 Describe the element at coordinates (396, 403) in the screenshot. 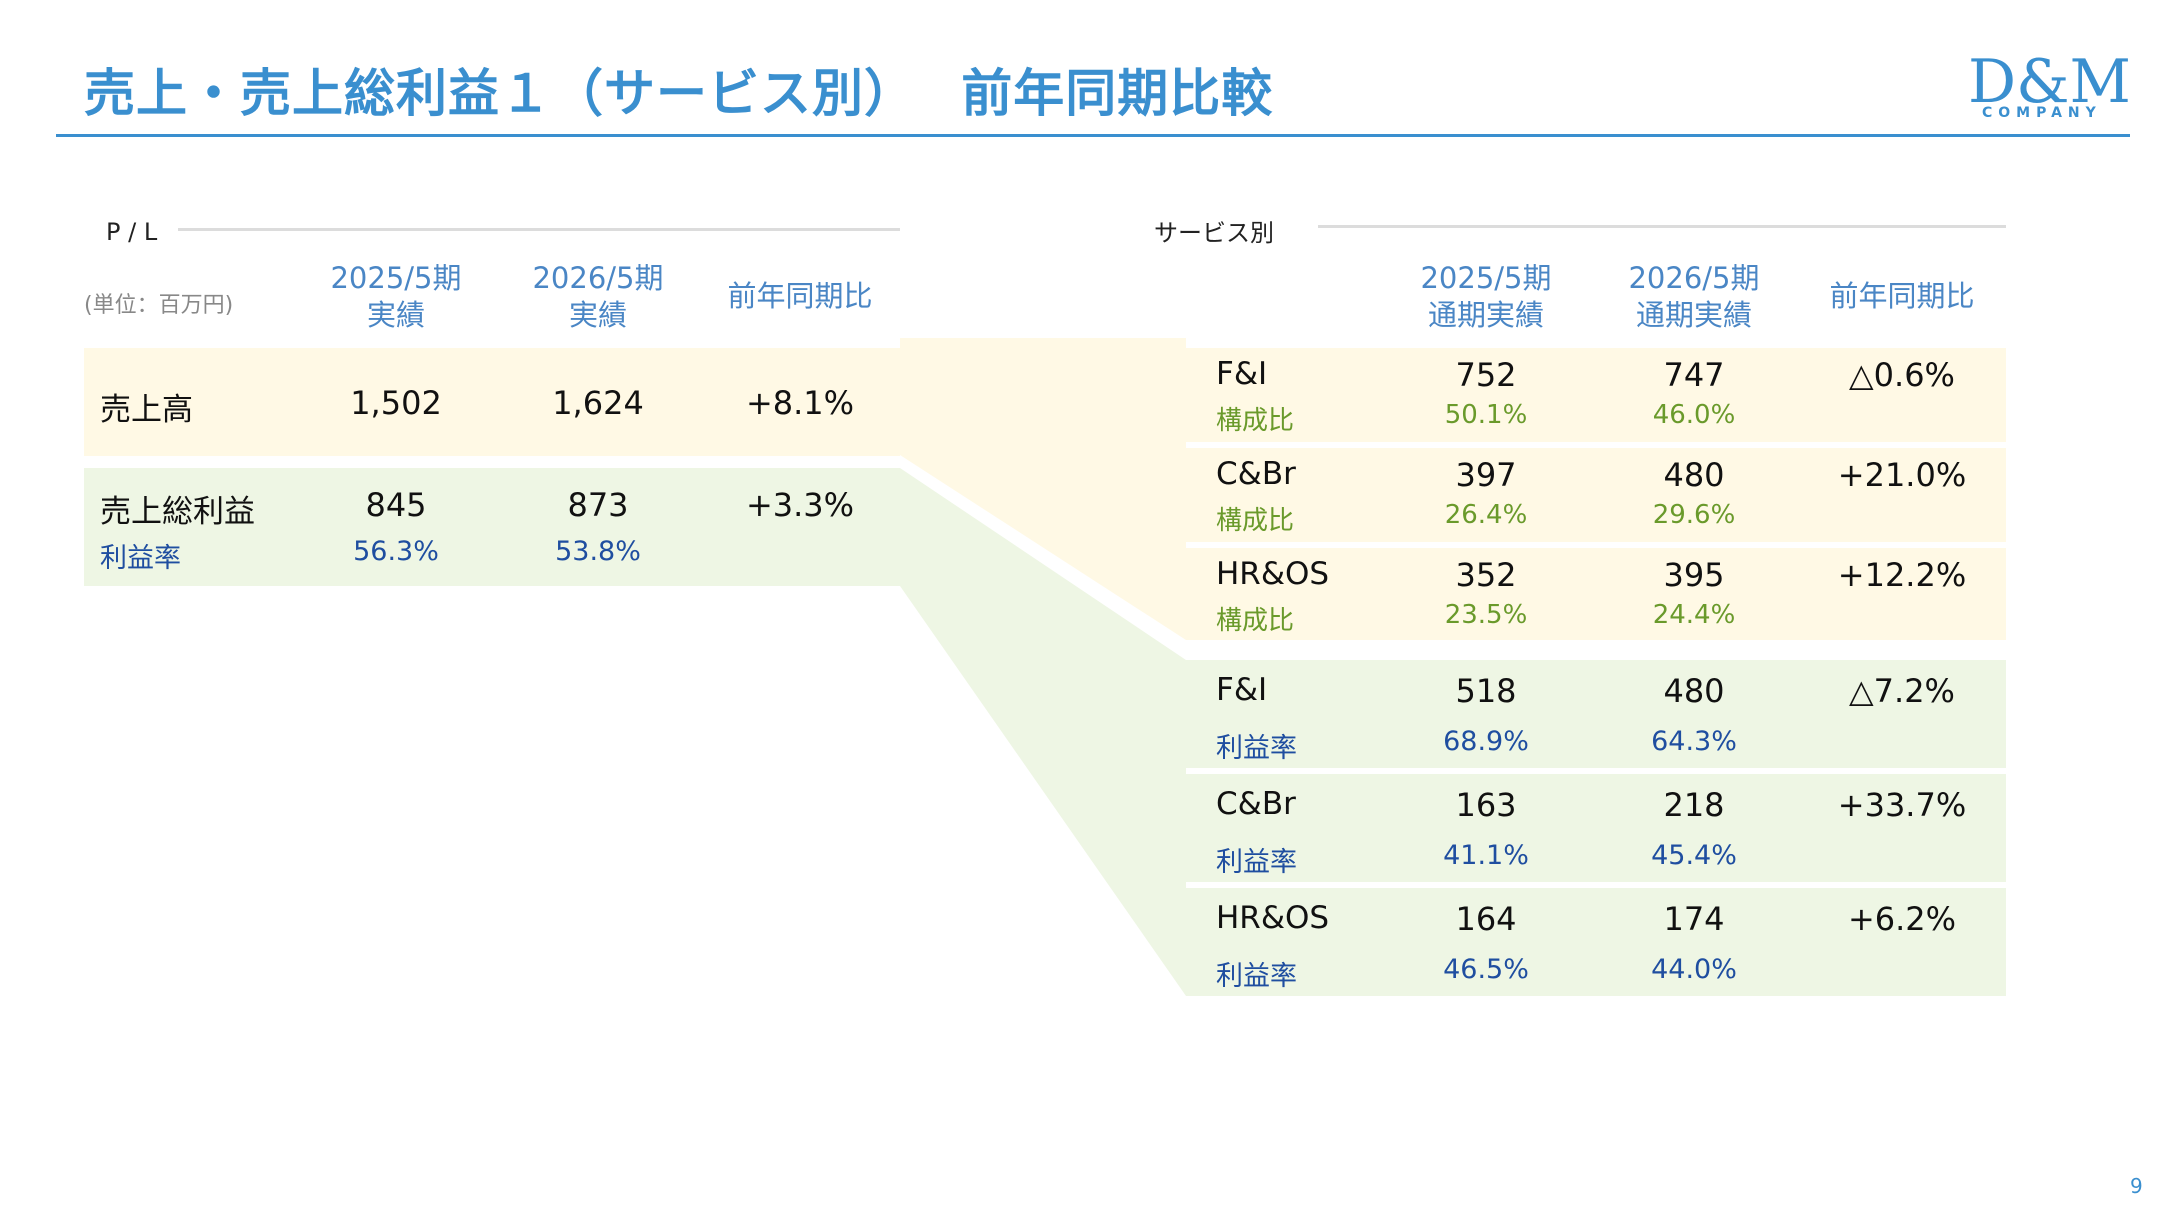

I see `value-2025: 1,502` at that location.